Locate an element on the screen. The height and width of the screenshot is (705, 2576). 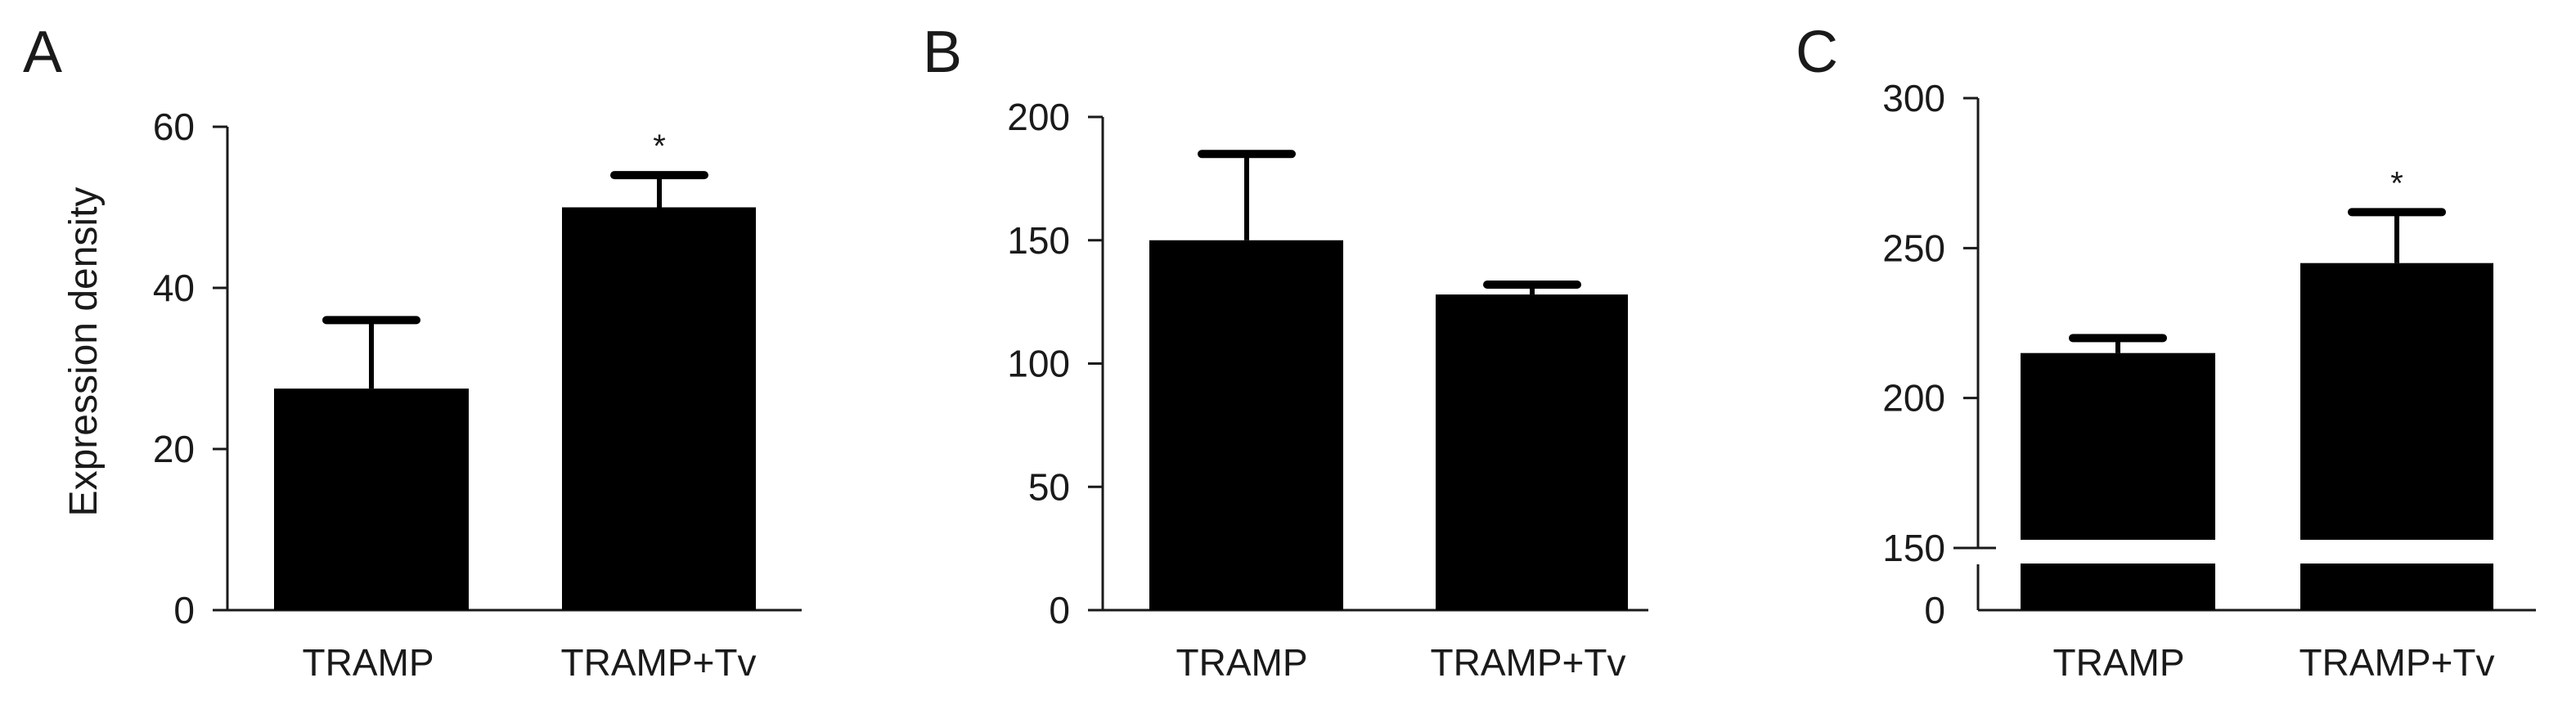
y-tick-label: 300 is located at coordinates (1914, 98).